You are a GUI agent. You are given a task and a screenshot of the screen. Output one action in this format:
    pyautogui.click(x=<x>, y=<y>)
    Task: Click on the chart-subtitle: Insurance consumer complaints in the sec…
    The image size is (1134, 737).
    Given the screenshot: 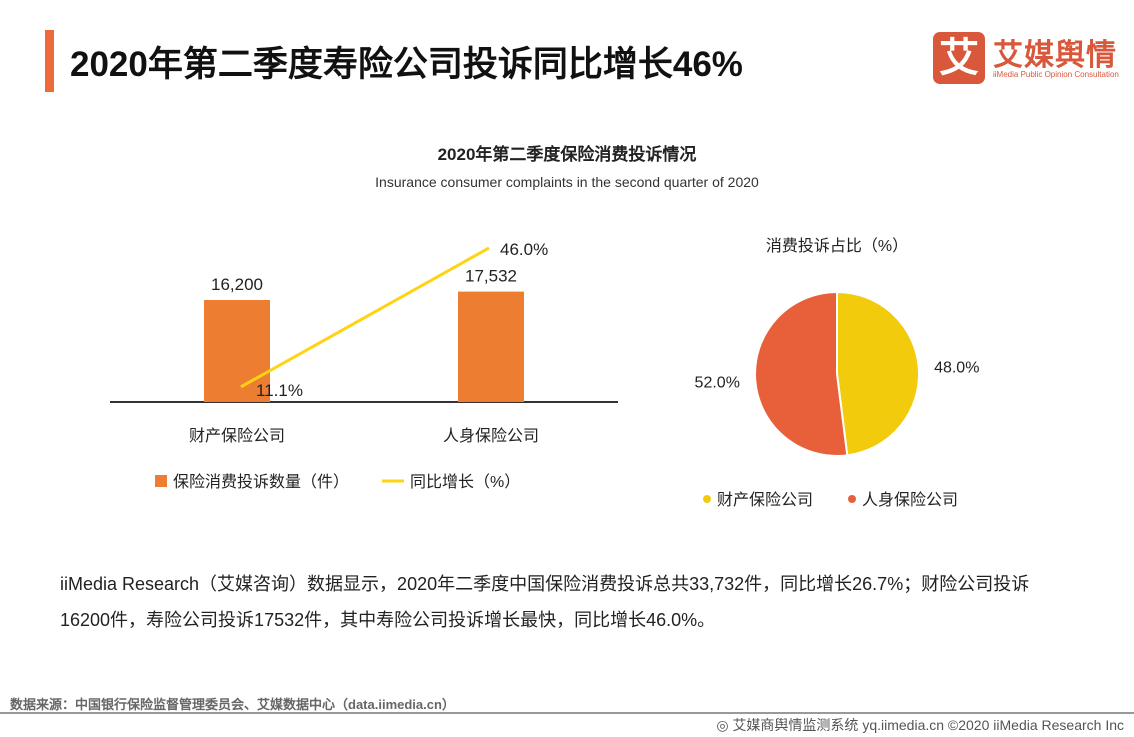 What is the action you would take?
    pyautogui.click(x=567, y=182)
    